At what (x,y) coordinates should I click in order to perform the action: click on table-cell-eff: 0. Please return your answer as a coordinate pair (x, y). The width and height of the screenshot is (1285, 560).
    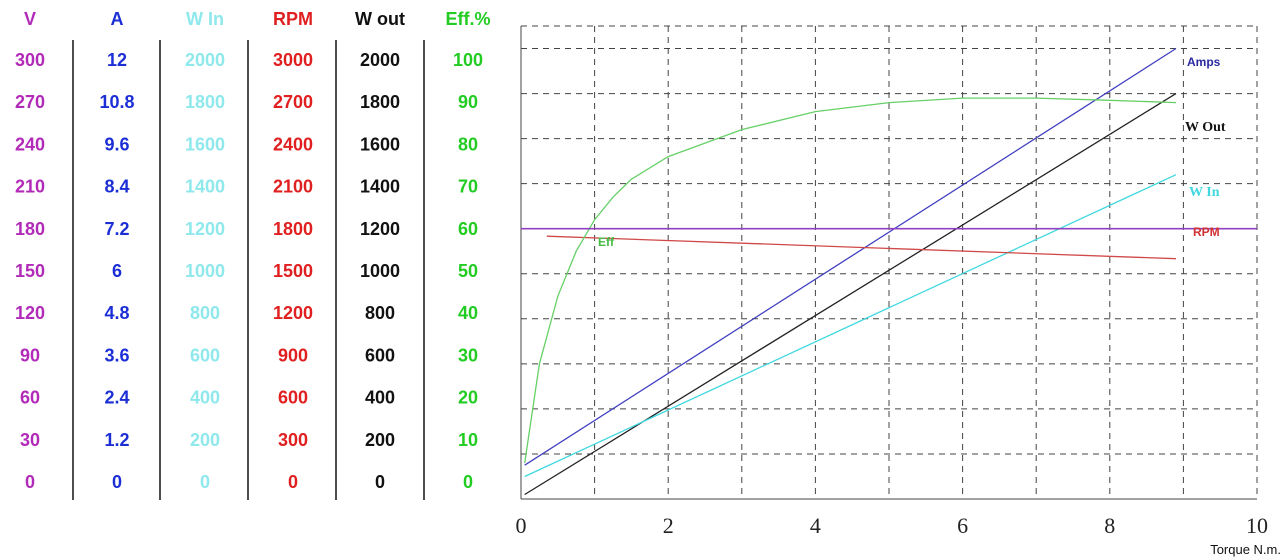
    Looking at the image, I should click on (468, 482).